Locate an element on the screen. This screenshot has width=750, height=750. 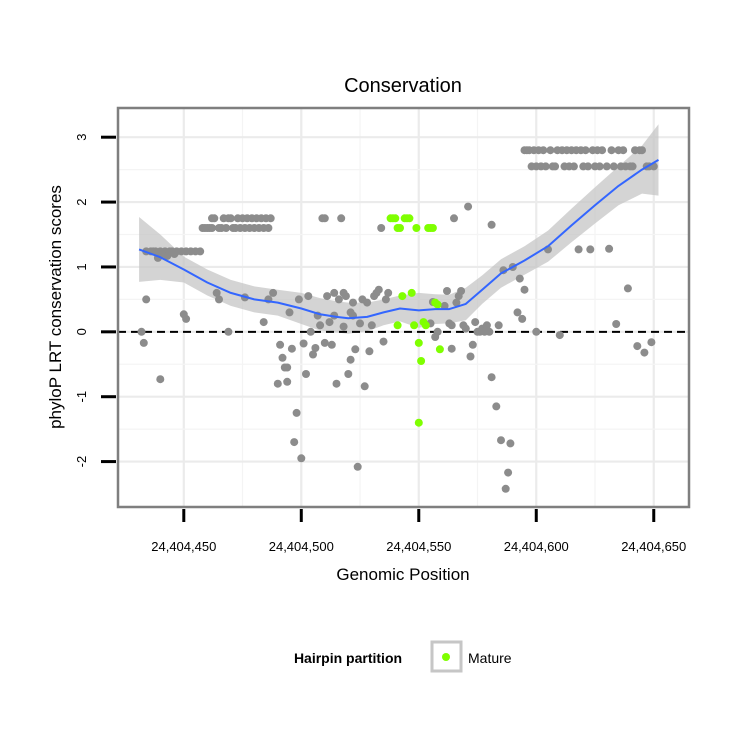
smooth-line-layer is located at coordinates (399, 239).